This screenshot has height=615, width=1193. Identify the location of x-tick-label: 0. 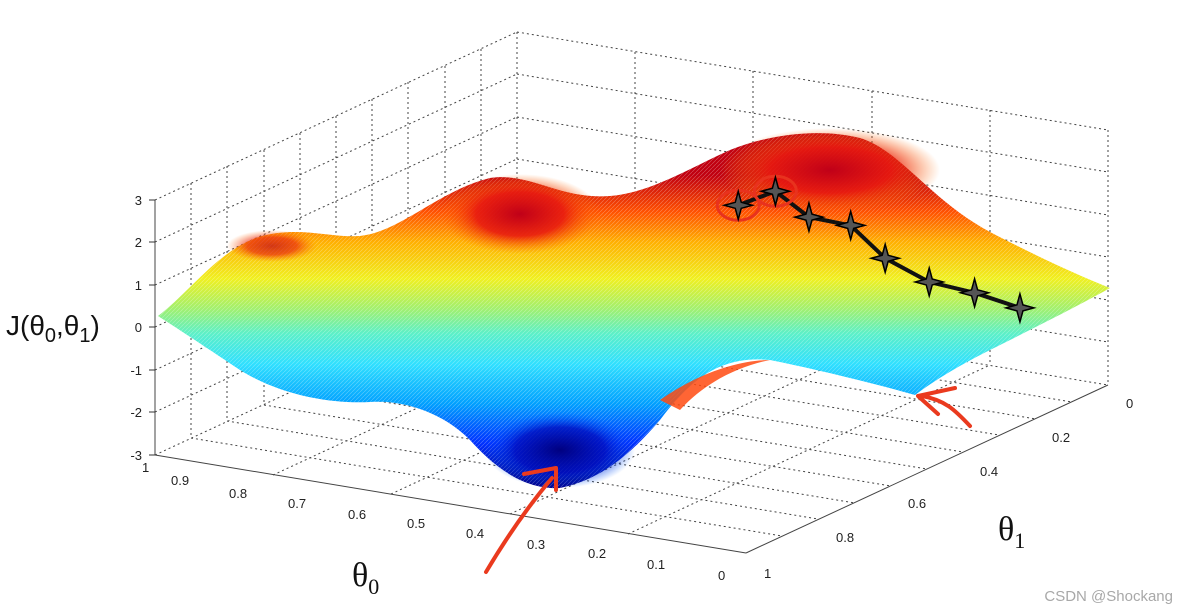
(721, 575).